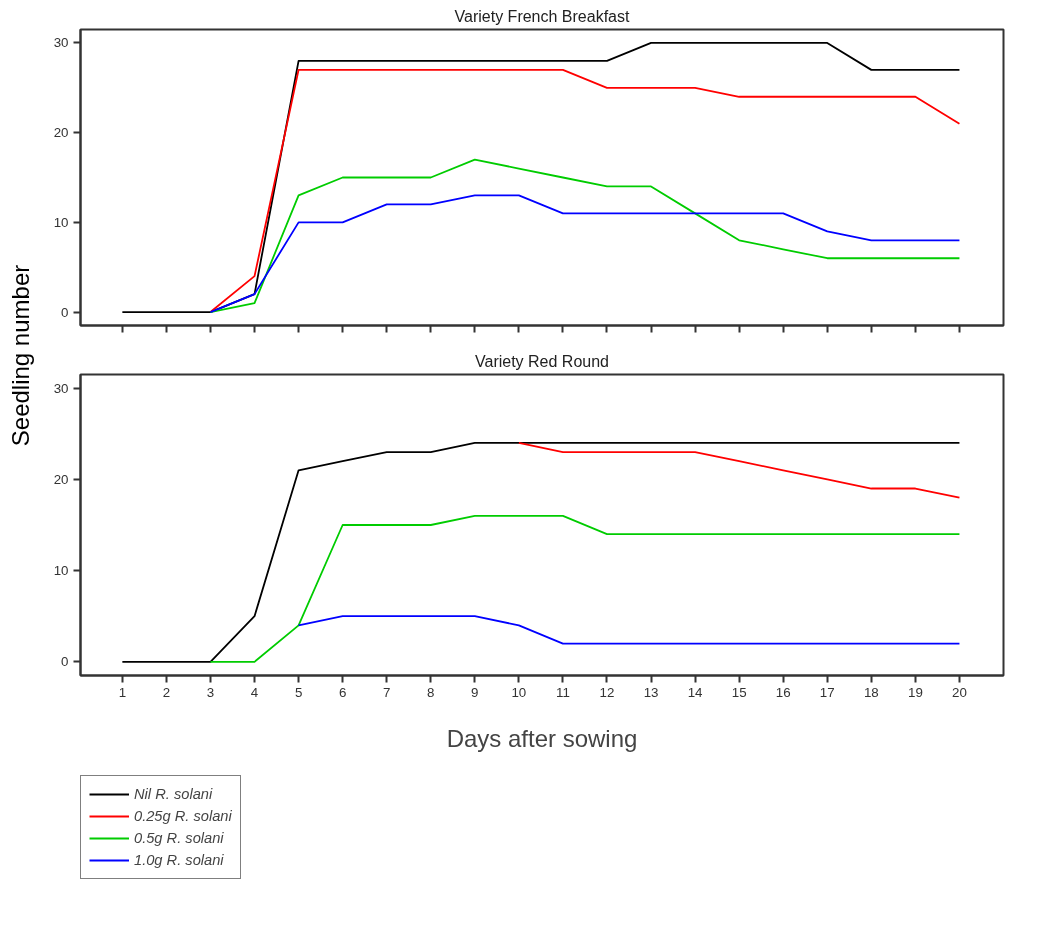 The width and height of the screenshot is (1043, 951). What do you see at coordinates (519, 692) in the screenshot?
I see `x-tick-label: 10` at bounding box center [519, 692].